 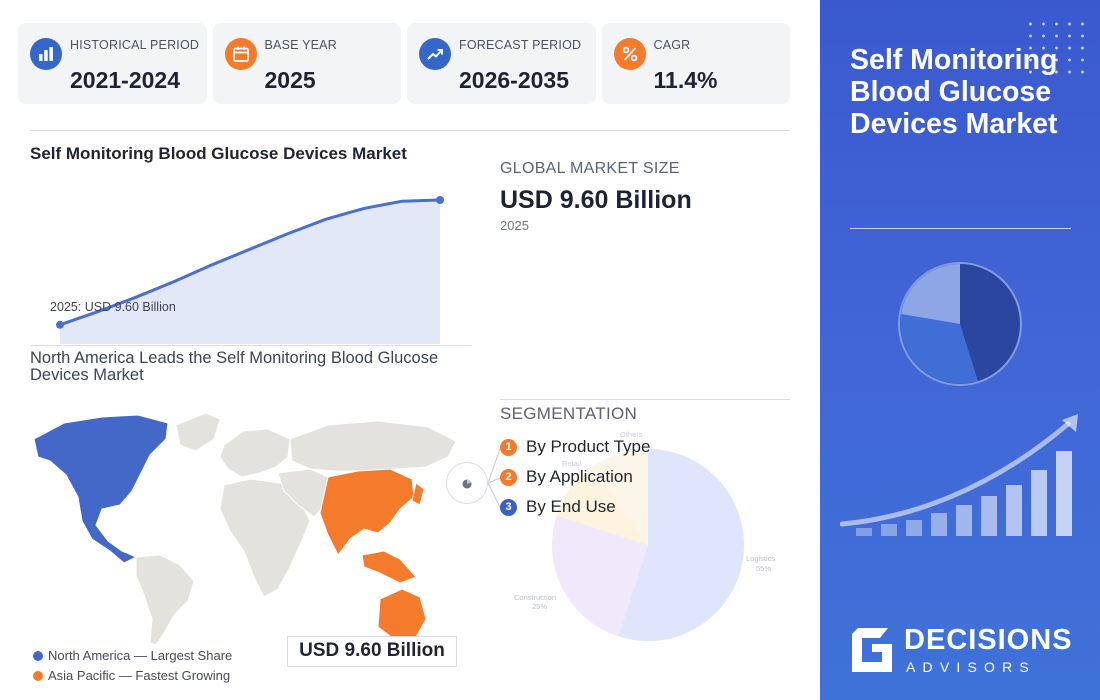 What do you see at coordinates (960, 228) in the screenshot?
I see `sidebar-divider` at bounding box center [960, 228].